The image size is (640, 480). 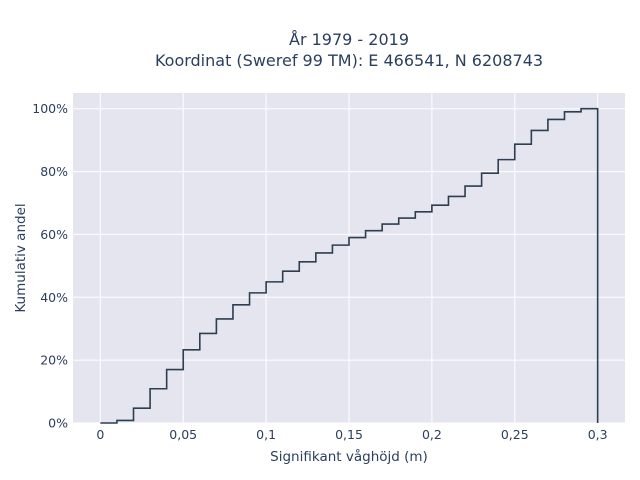 I want to click on y-tick-label-3: 60%, so click(x=54, y=234).